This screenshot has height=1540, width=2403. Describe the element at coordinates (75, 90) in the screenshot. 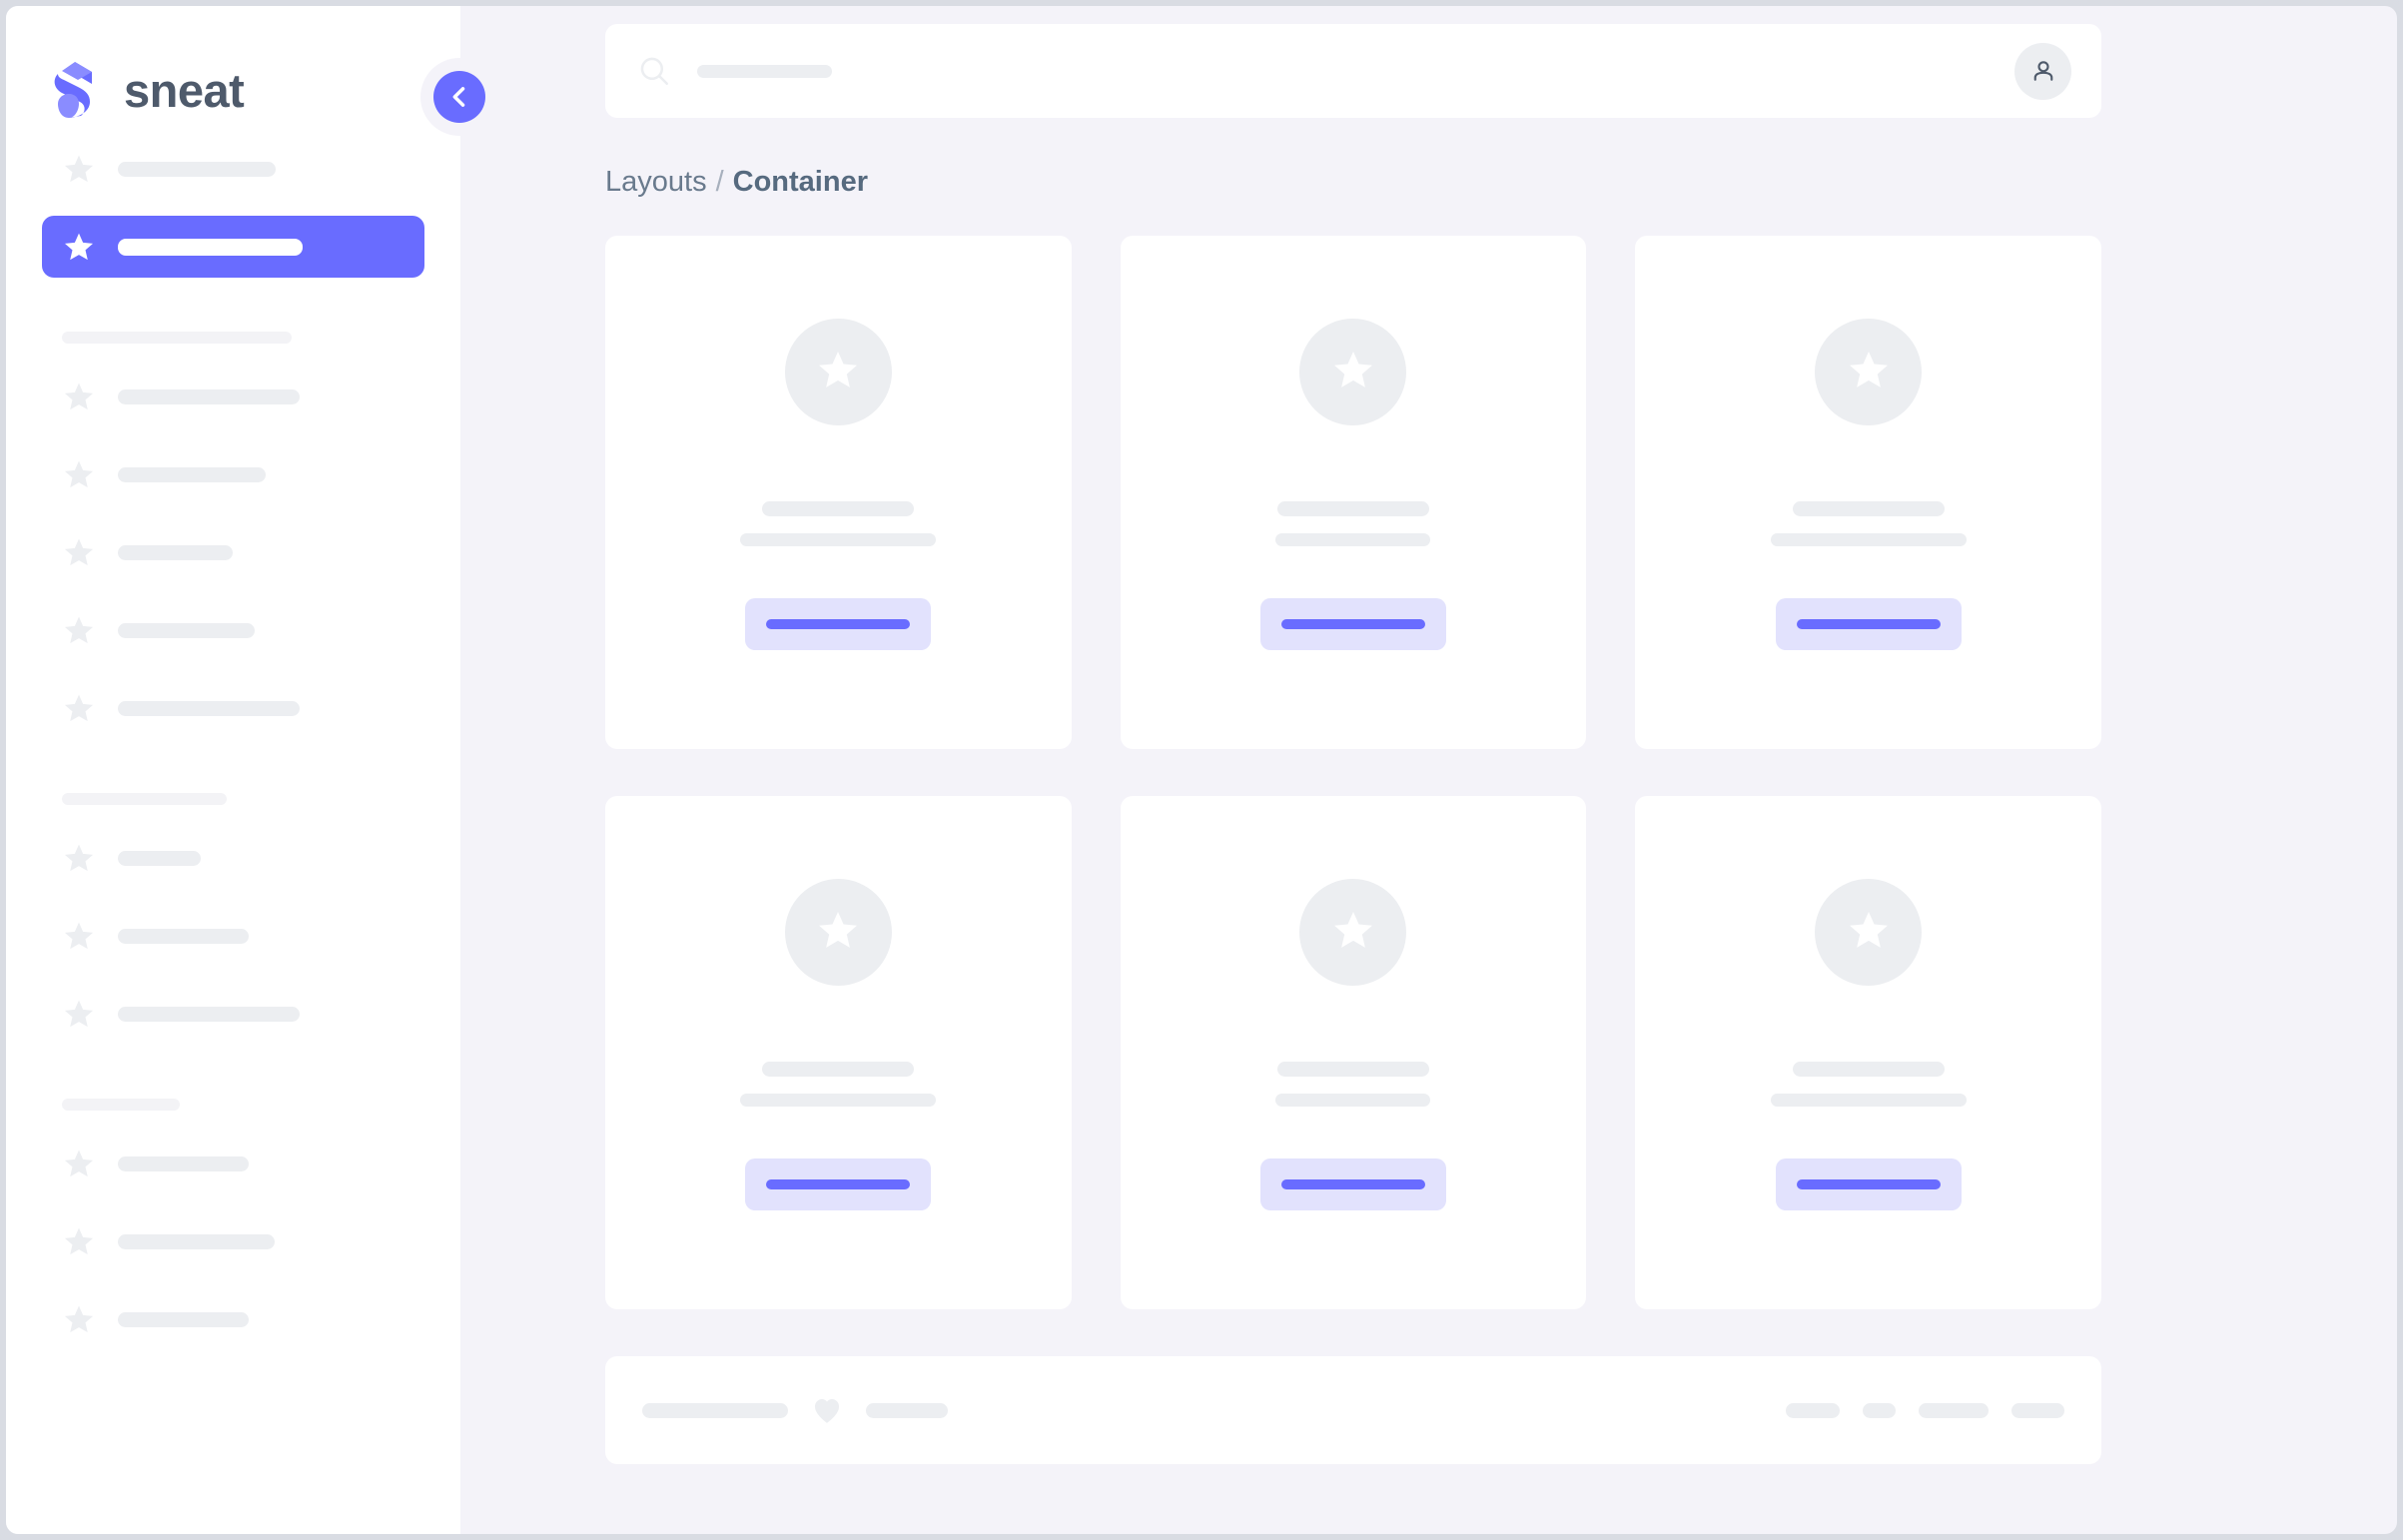

I see `sneat-logo-icon` at that location.